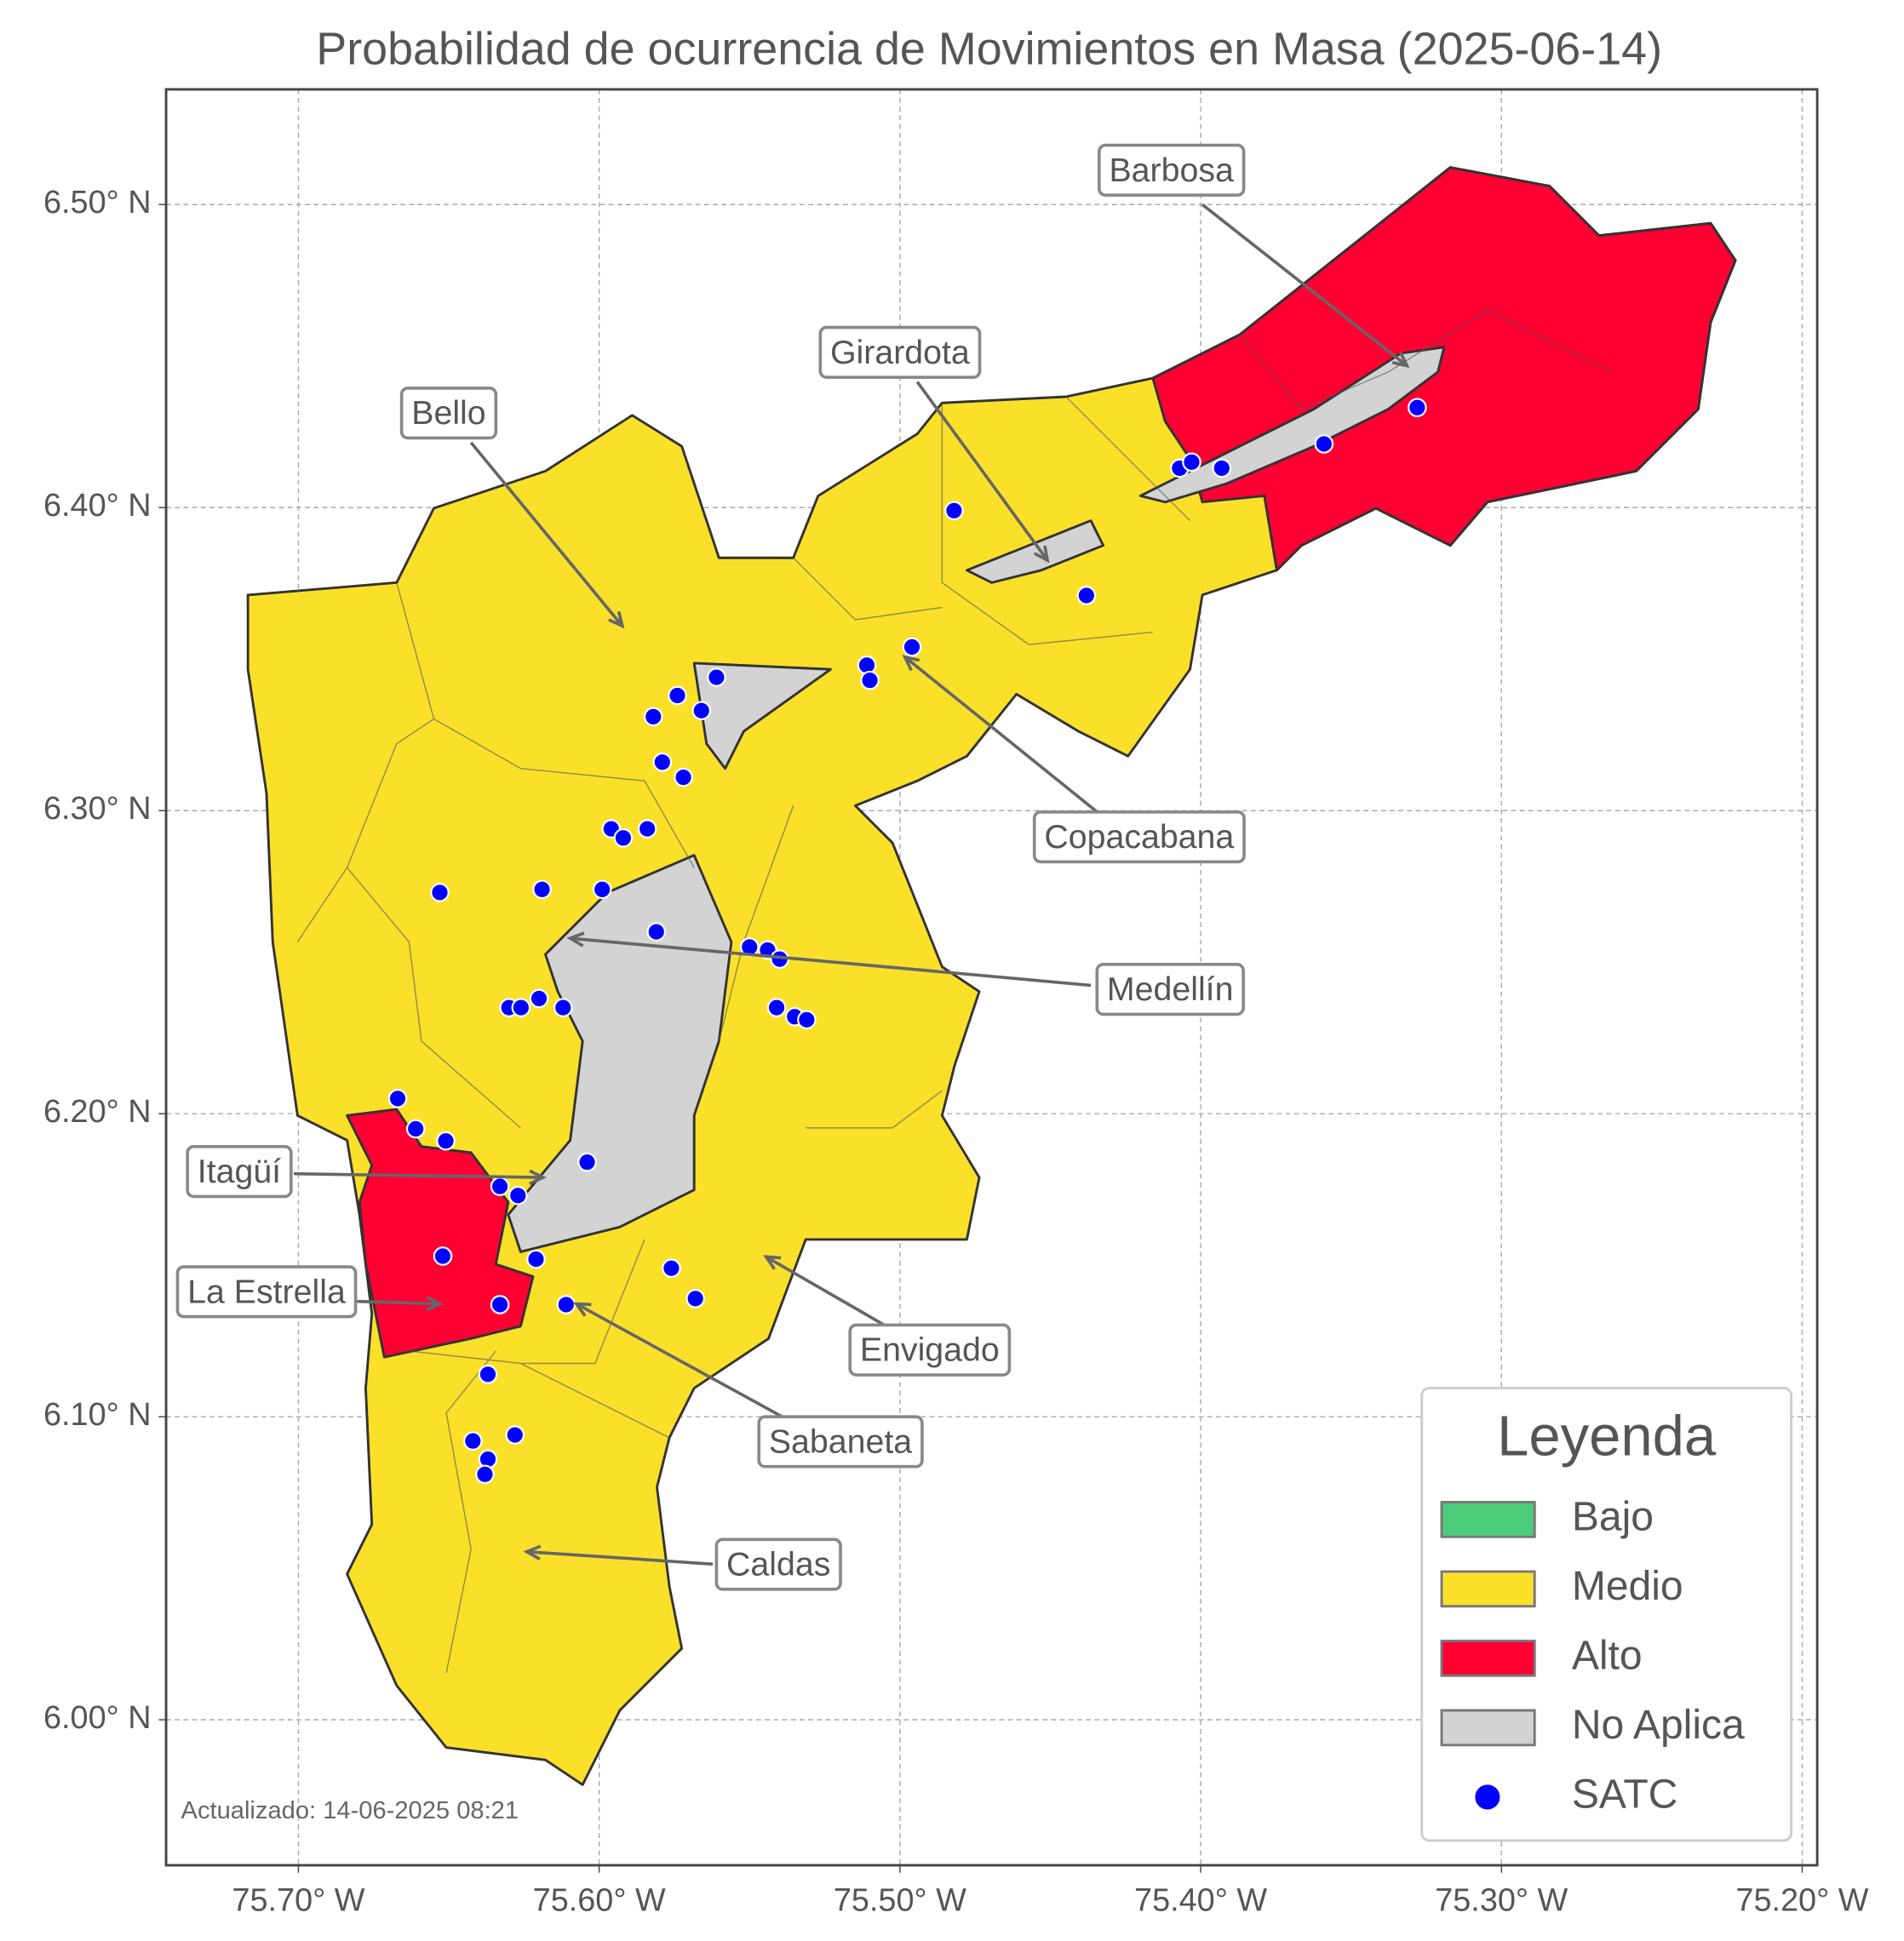 This screenshot has width=1904, height=1941. I want to click on y-tick-label: 6.50° N, so click(97, 202).